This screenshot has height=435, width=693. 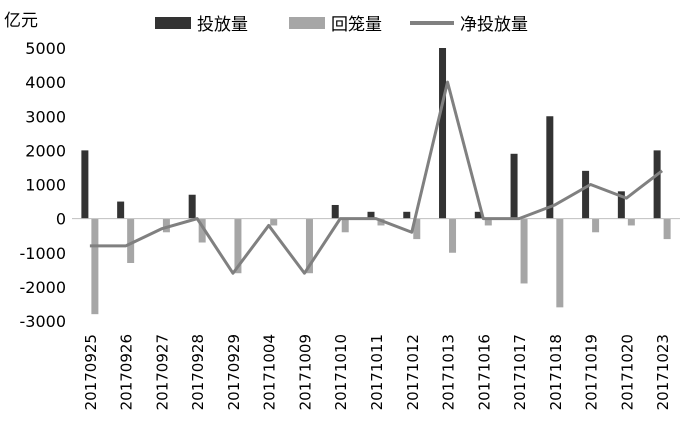 I want to click on y-tick-label: 1000, so click(x=45, y=185).